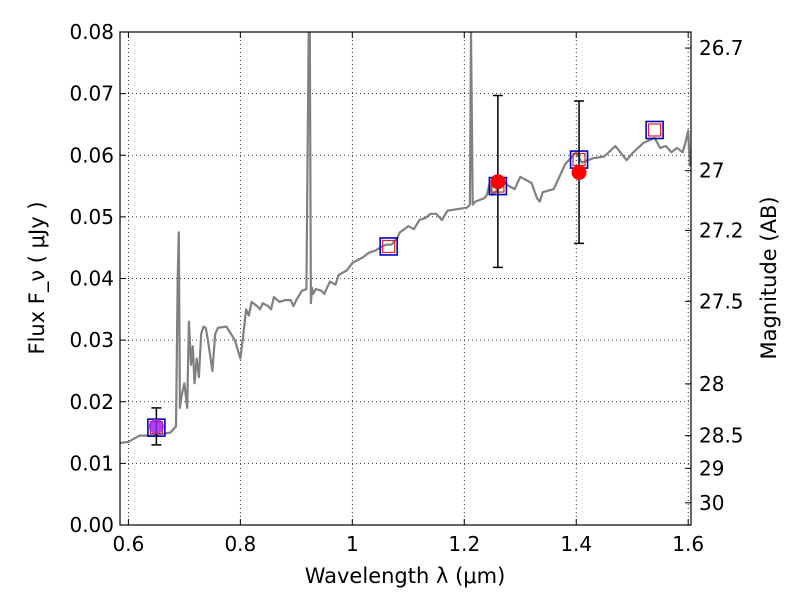 The image size is (800, 600). Describe the element at coordinates (721, 301) in the screenshot. I see `y2-tick-label: 27.5` at that location.